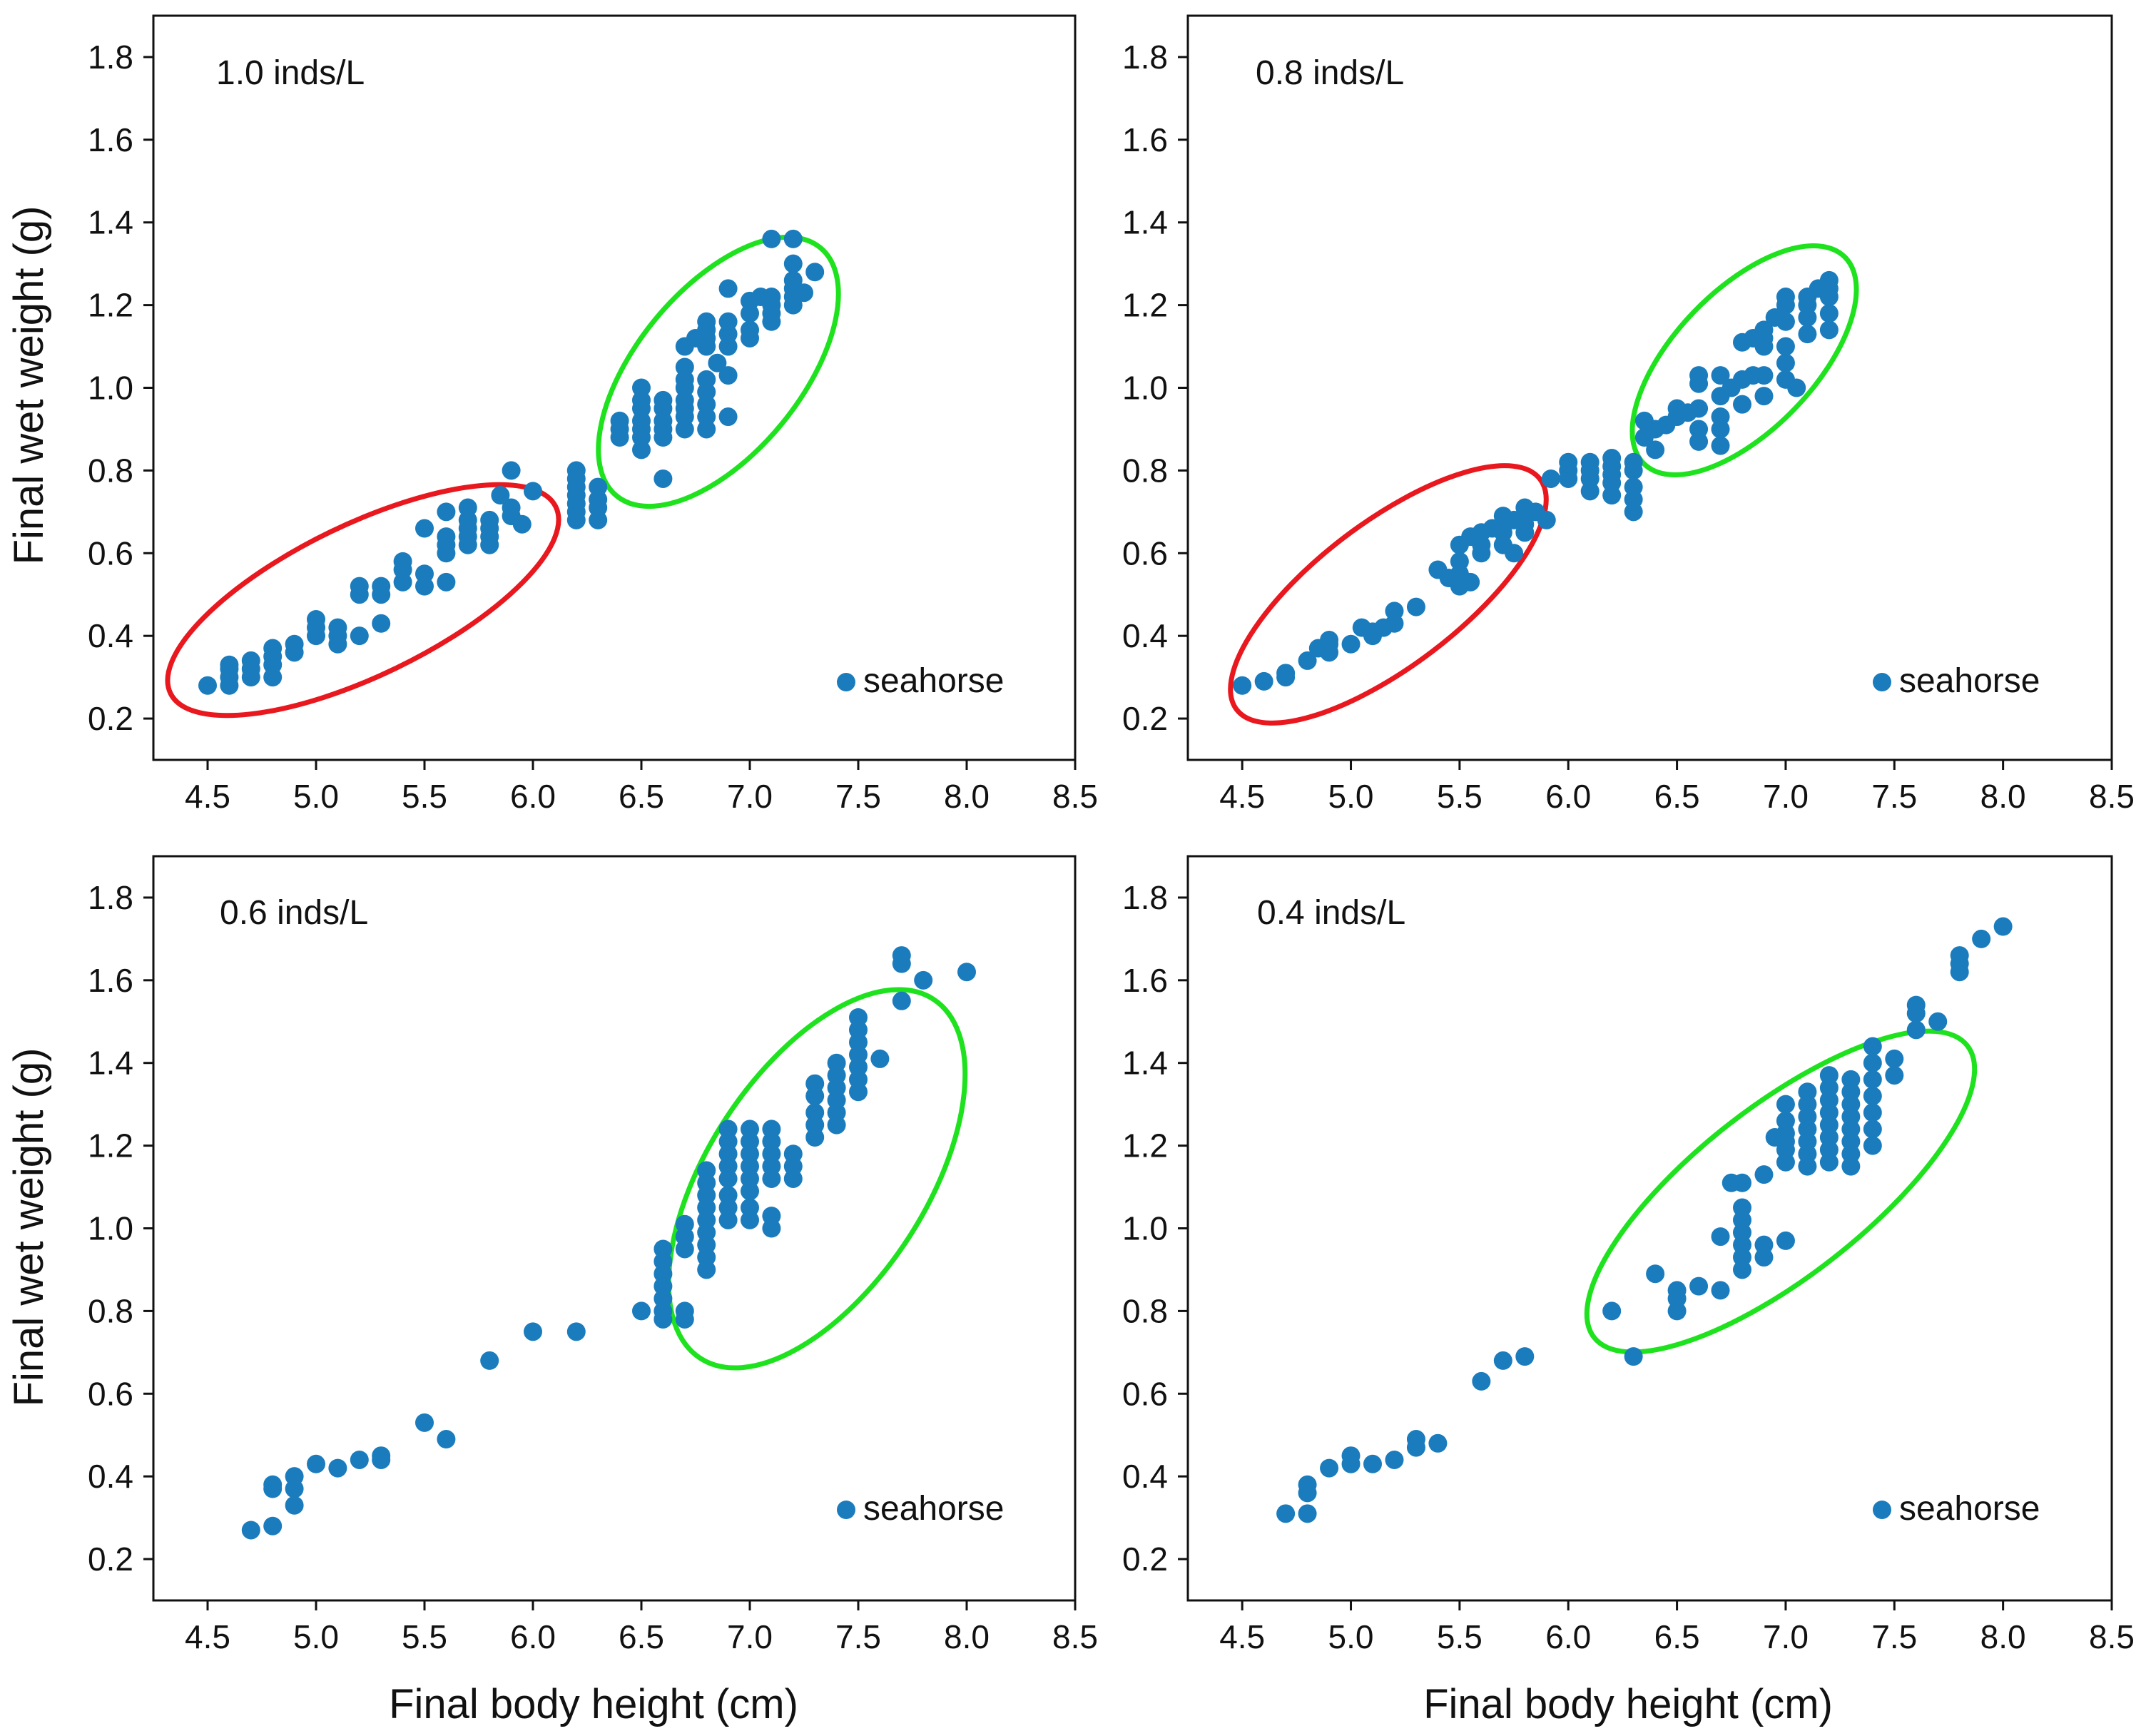 This screenshot has height=1736, width=2141. What do you see at coordinates (294, 913) in the screenshot?
I see `panel-label: 0.6 inds/L` at bounding box center [294, 913].